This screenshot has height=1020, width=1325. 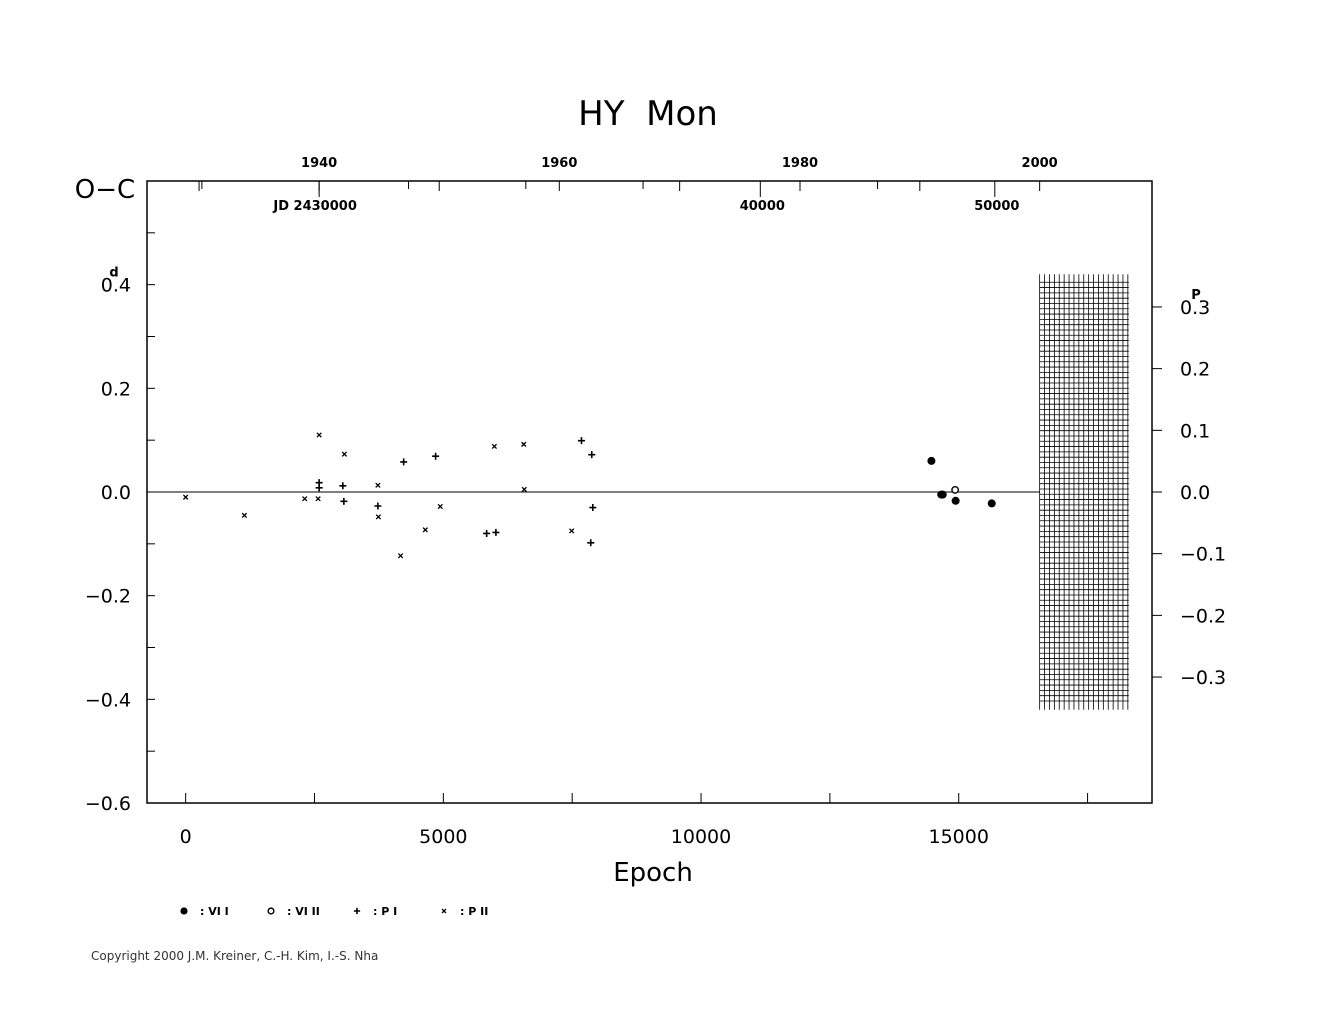 I want to click on y-tick-label-right: −0.1, so click(x=1203, y=555).